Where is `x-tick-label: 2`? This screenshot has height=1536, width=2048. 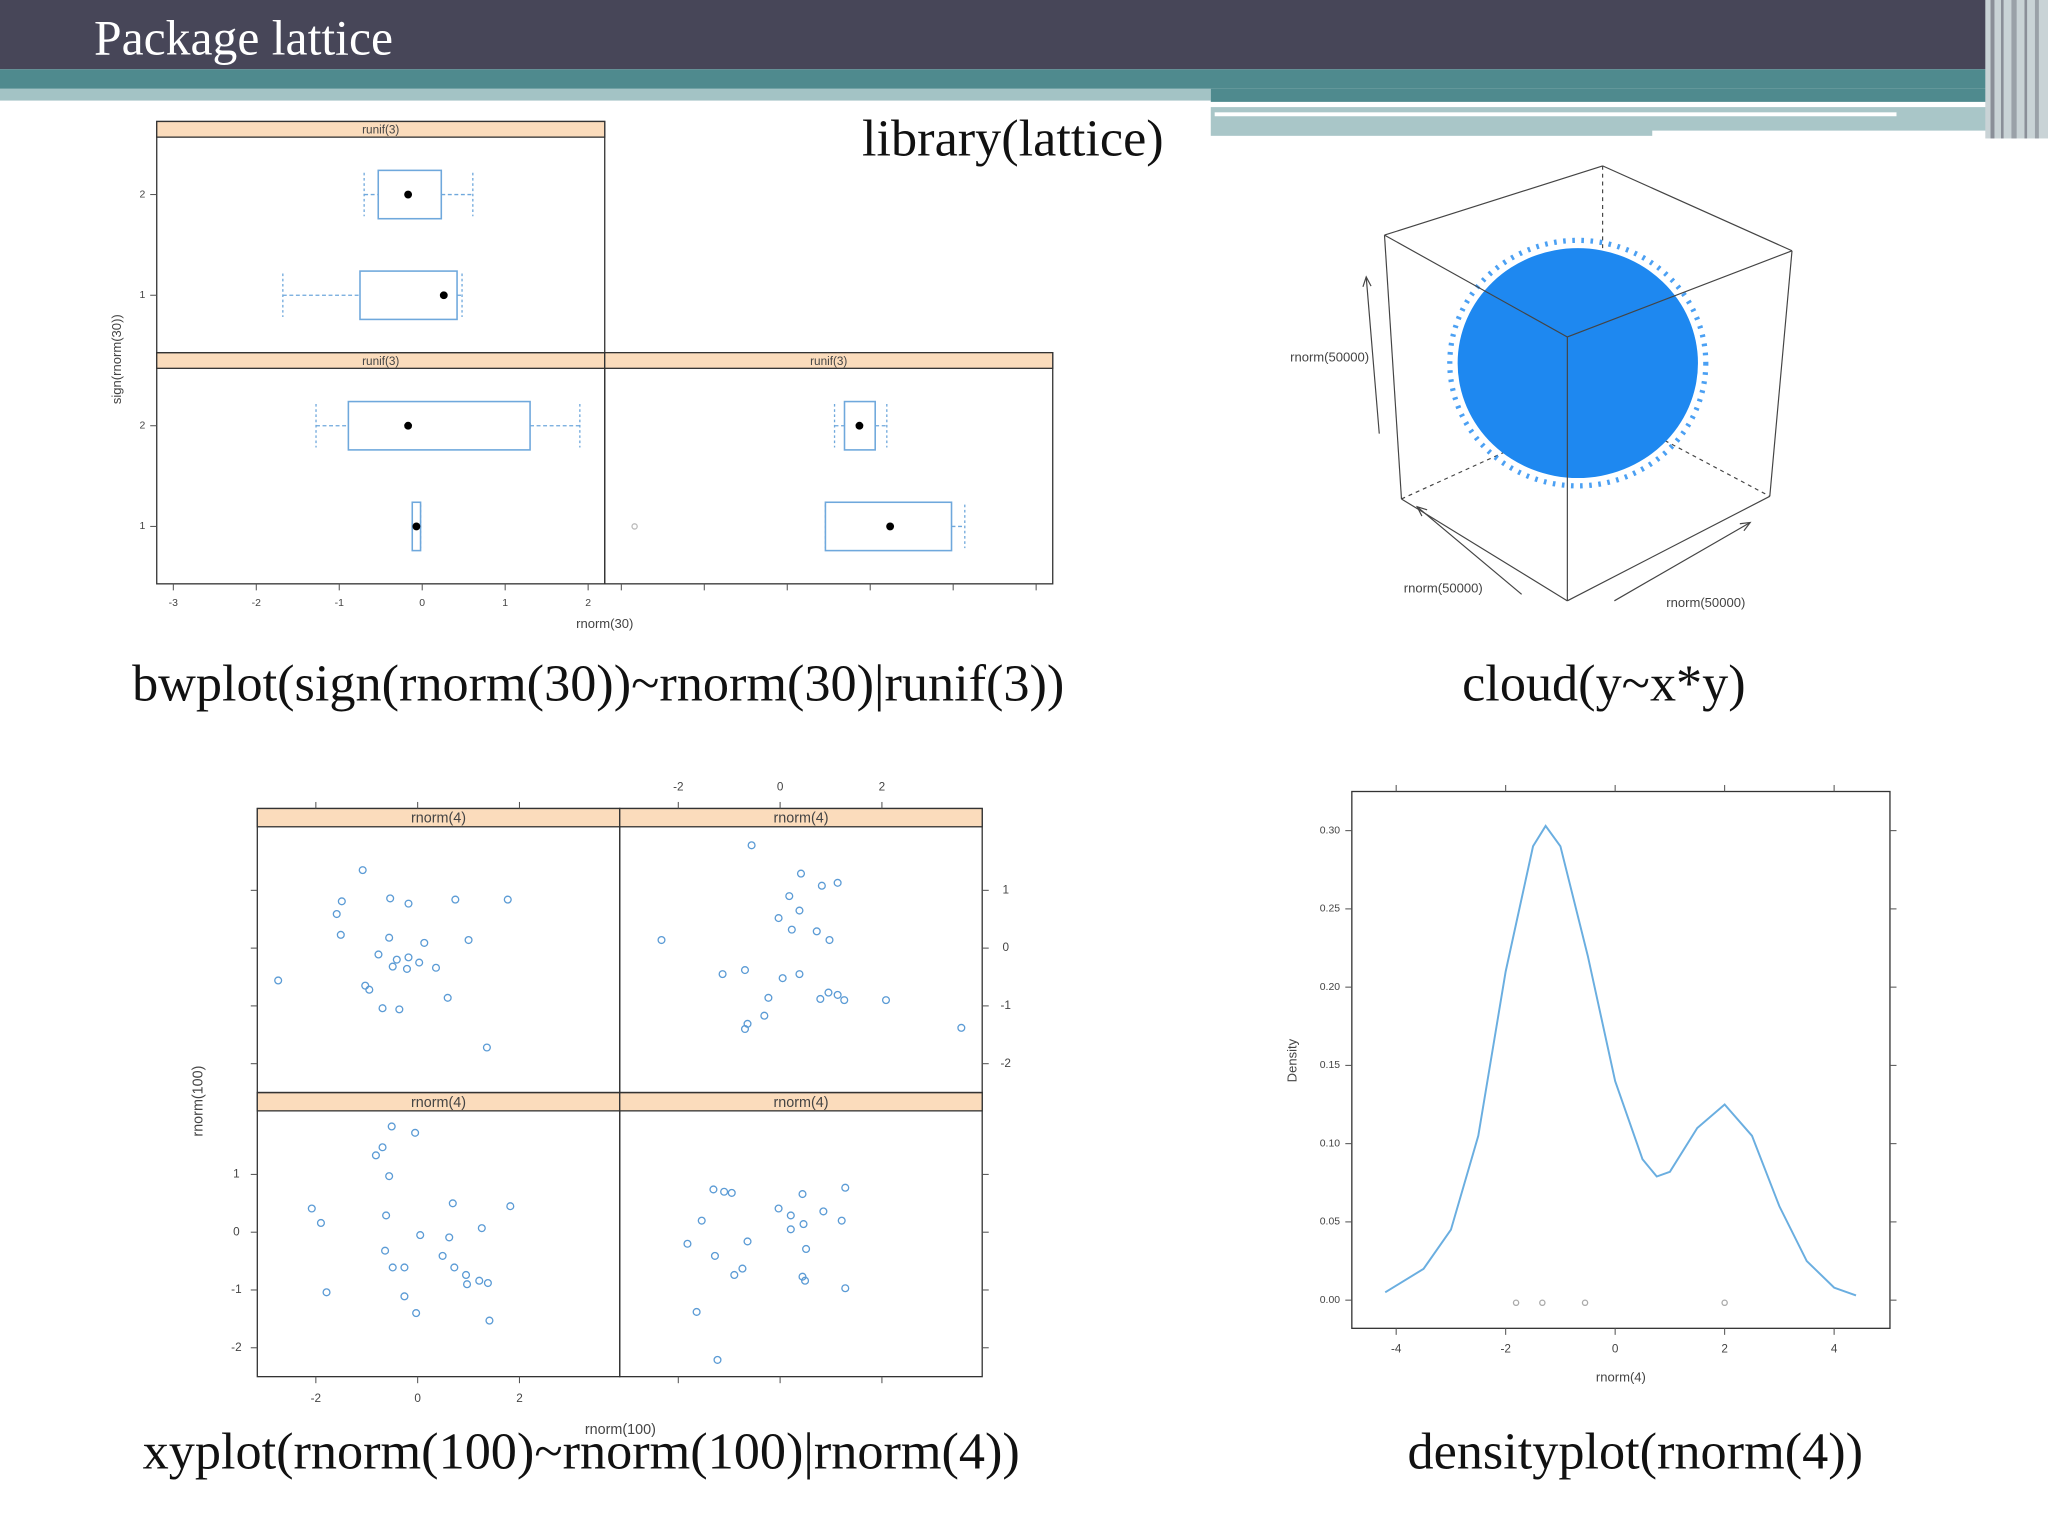 x-tick-label: 2 is located at coordinates (519, 1398).